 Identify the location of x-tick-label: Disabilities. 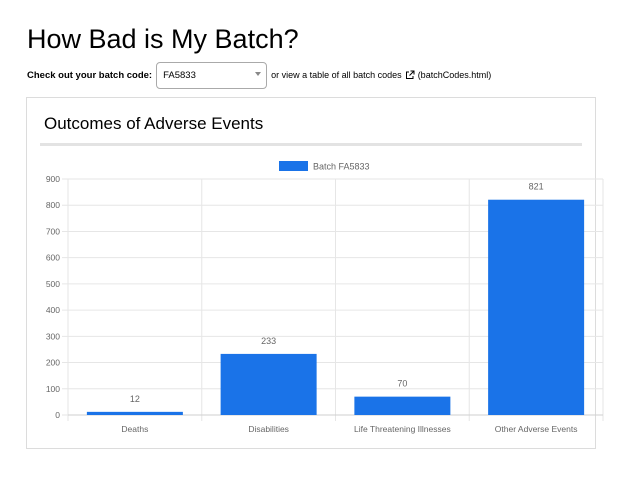
(268, 429).